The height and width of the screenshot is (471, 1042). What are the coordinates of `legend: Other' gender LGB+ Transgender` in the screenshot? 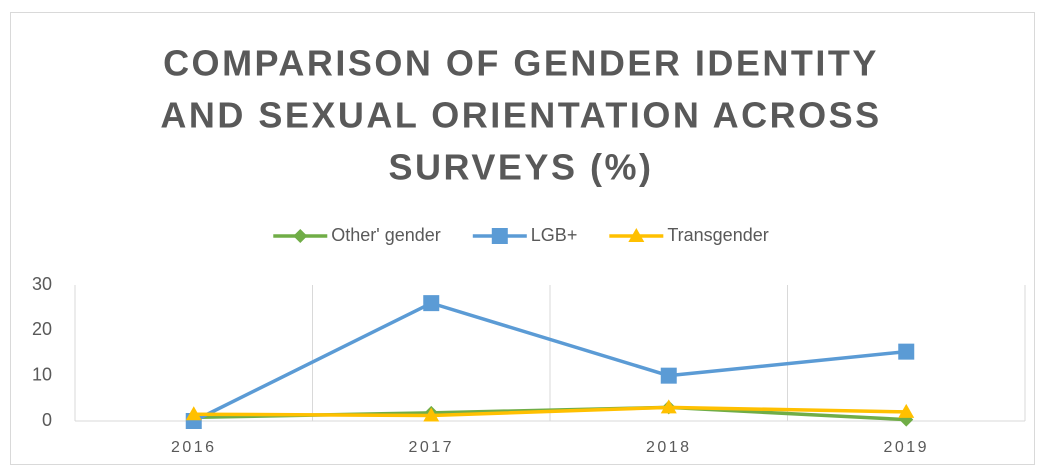 It's located at (521, 235).